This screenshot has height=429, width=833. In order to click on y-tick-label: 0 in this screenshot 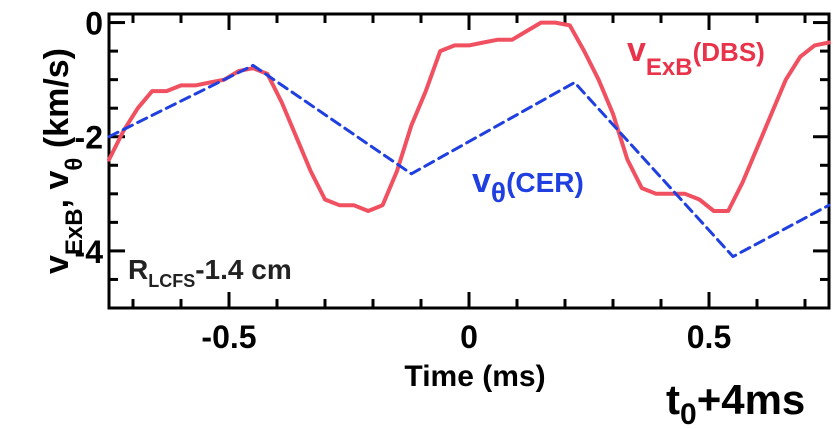, I will do `click(94, 24)`.